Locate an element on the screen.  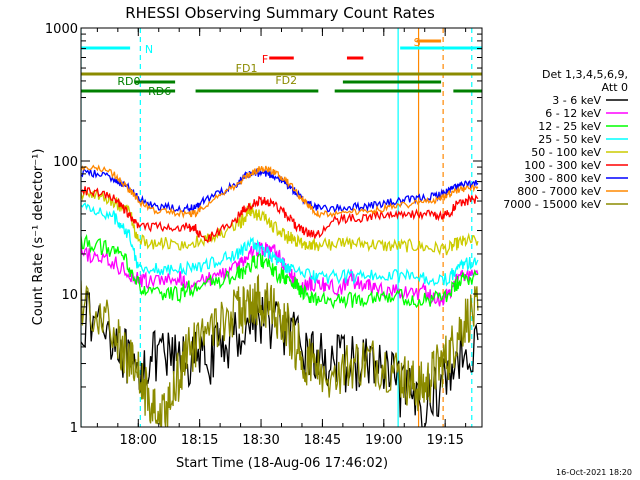
legend-header-line-1: Det 1,3,4,5,6,9, is located at coordinates (585, 74).